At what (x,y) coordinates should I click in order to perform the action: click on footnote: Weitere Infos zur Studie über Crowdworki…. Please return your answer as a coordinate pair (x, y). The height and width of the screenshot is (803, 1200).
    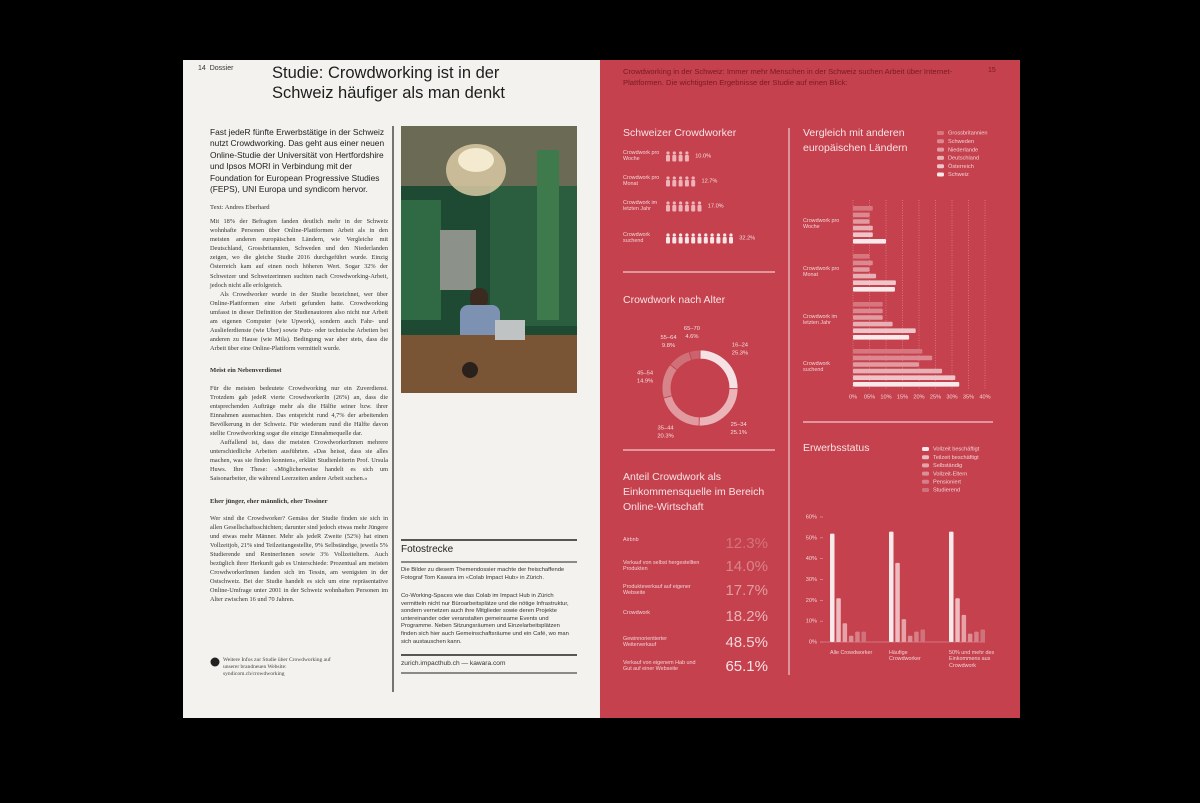
    Looking at the image, I should click on (277, 667).